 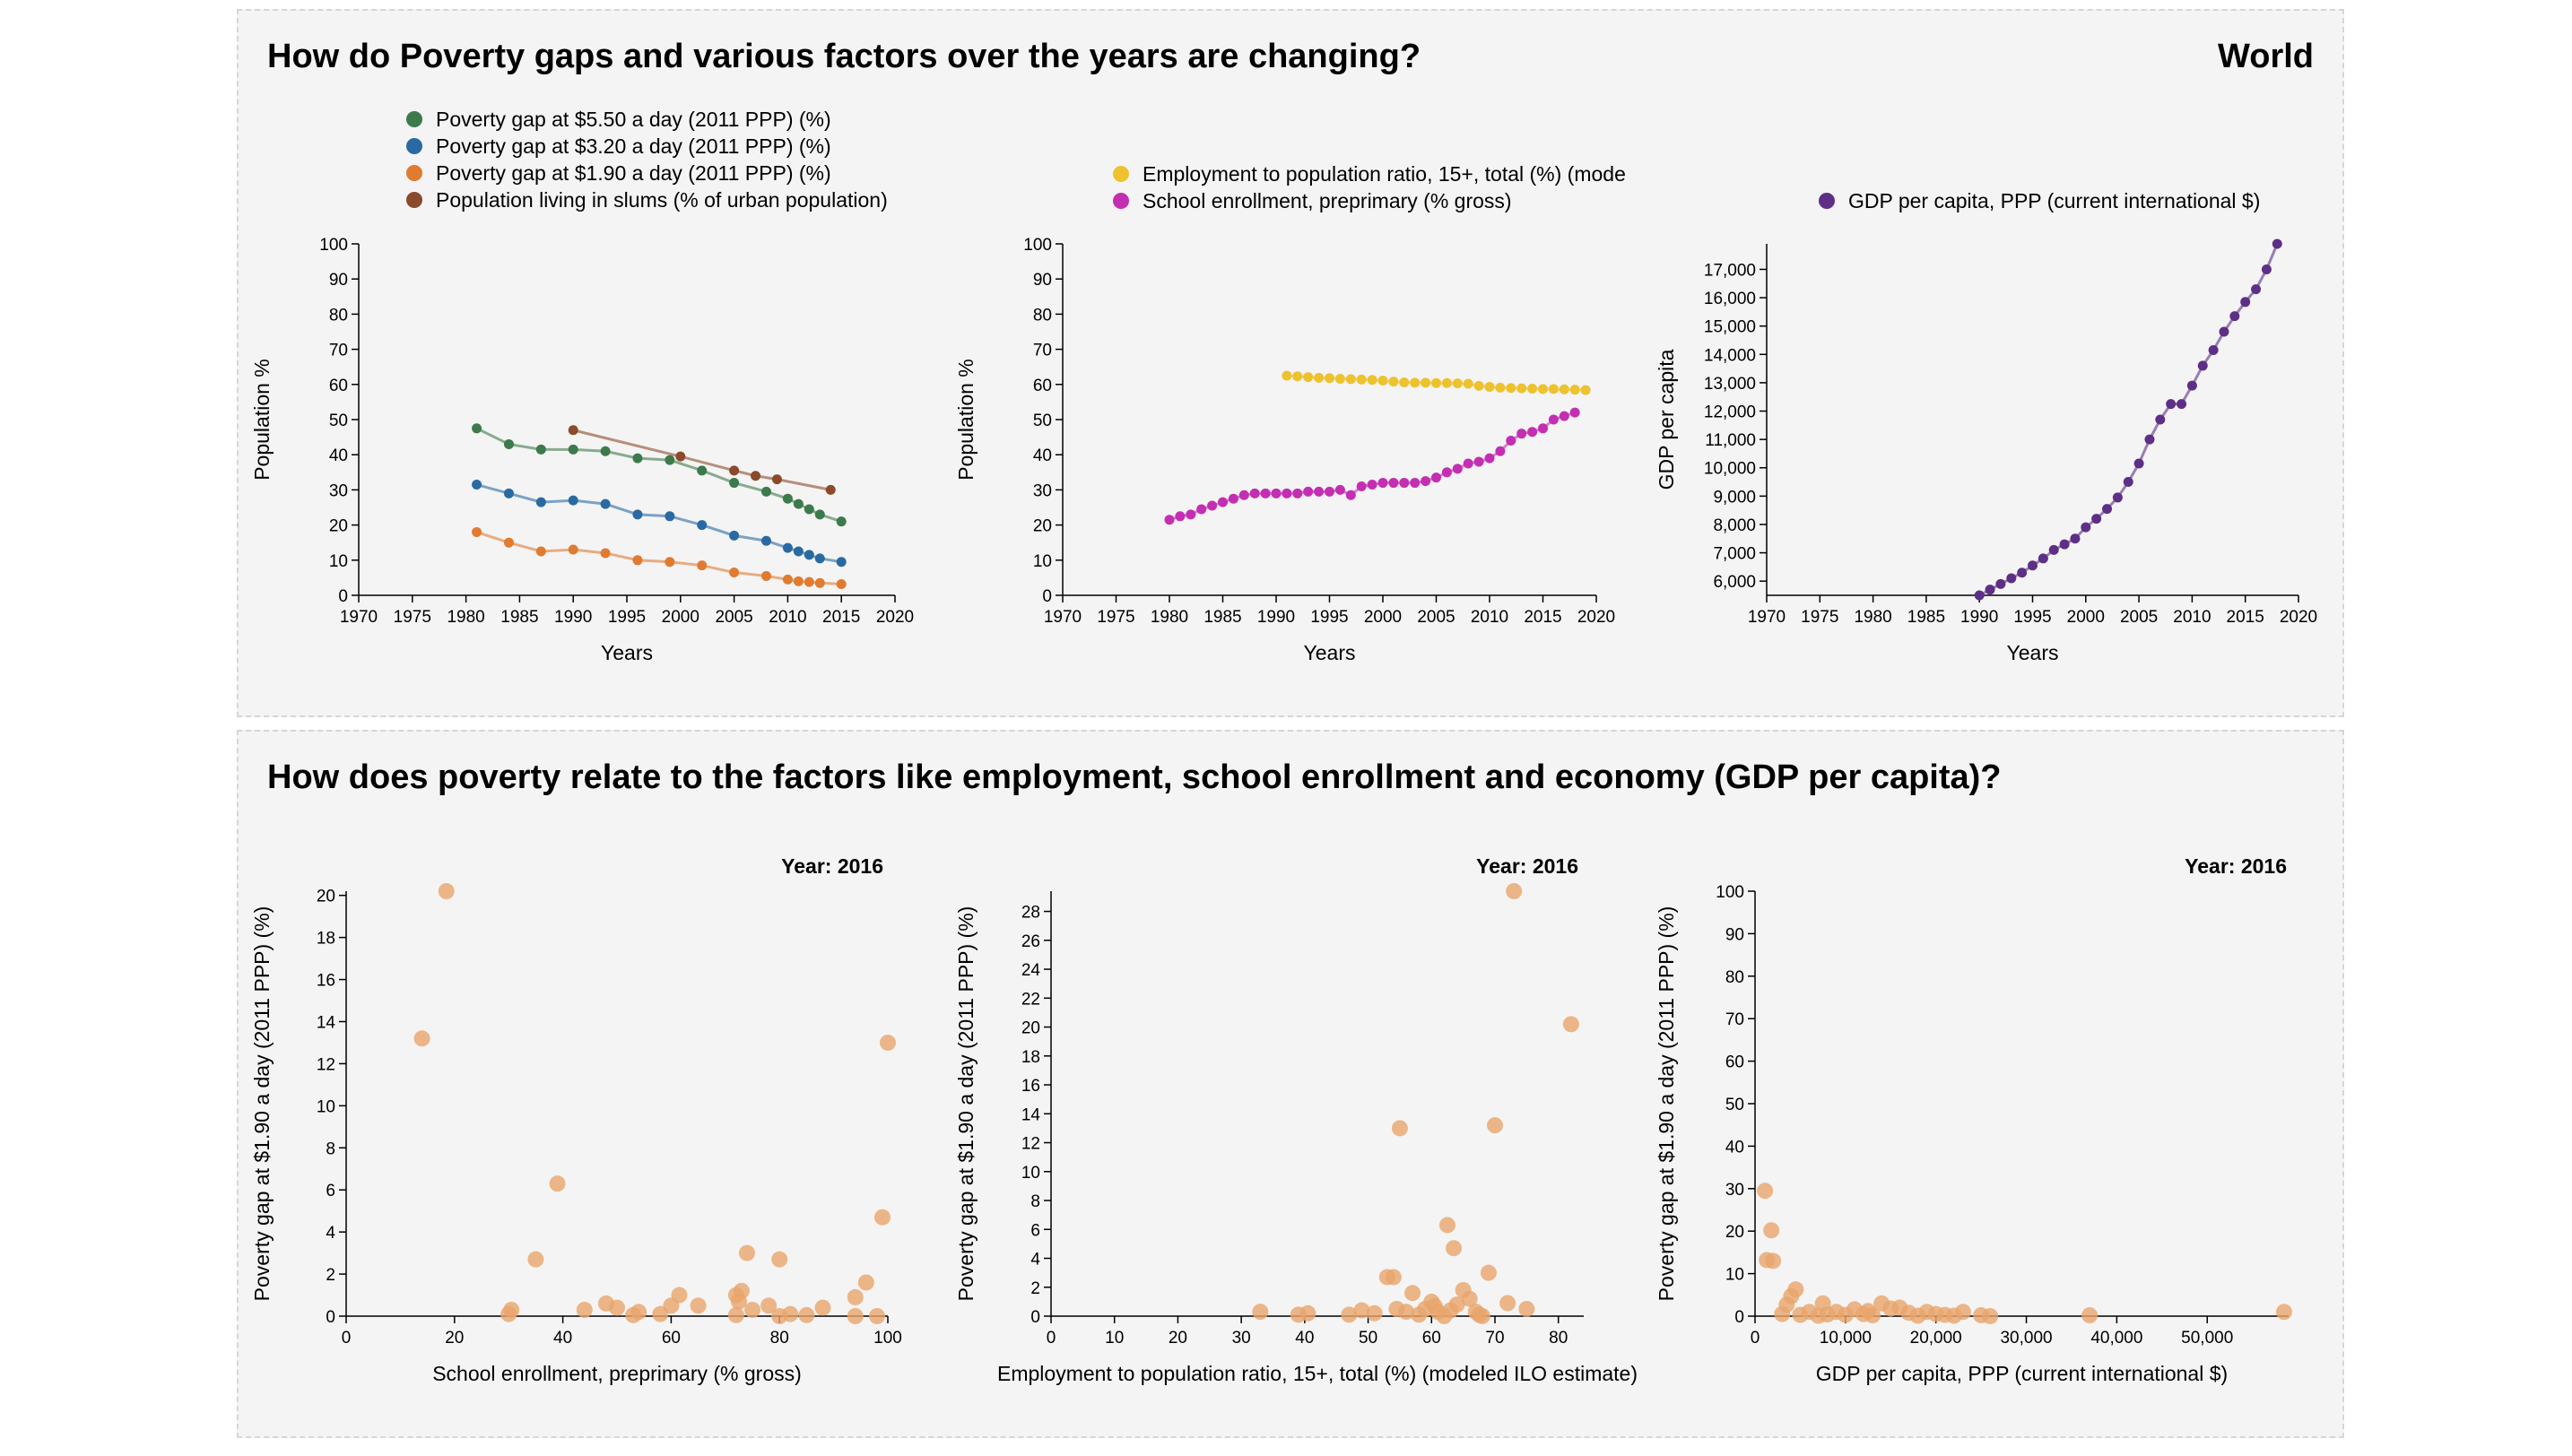 I want to click on y-tick-label: 0, so click(x=1047, y=596).